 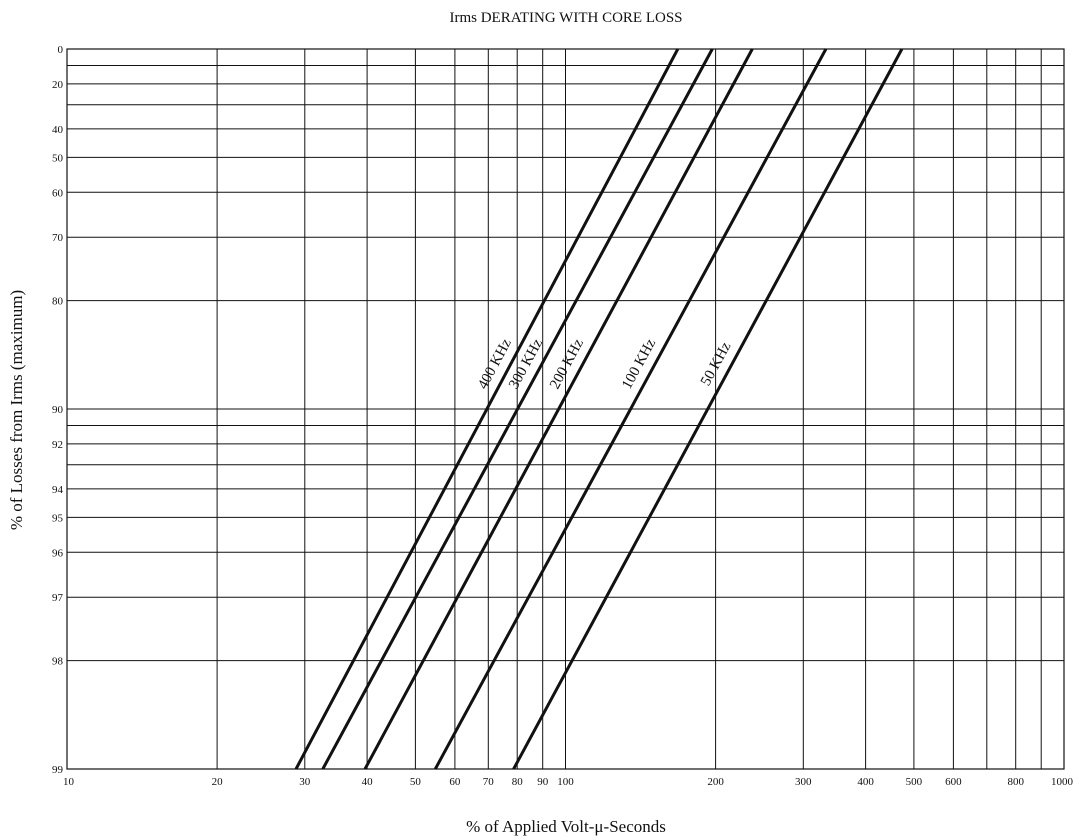 What do you see at coordinates (61, 50) in the screenshot?
I see `y-tick-label-0: 0` at bounding box center [61, 50].